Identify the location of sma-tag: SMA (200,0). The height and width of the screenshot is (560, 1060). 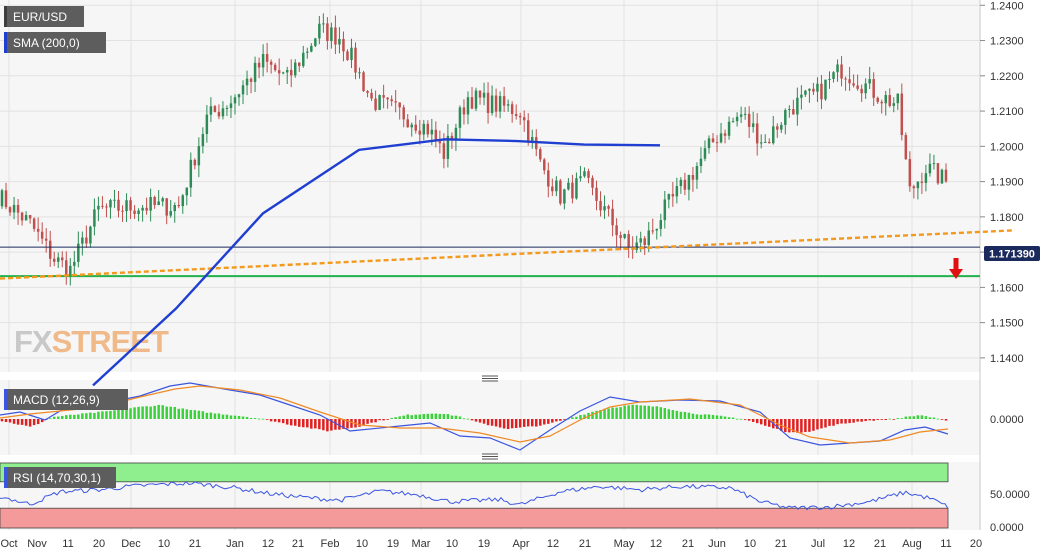
(55, 42).